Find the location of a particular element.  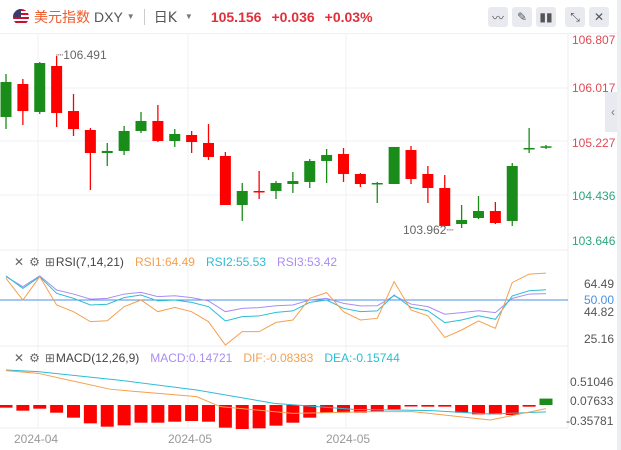

price-label-0: 106.807 is located at coordinates (594, 40).